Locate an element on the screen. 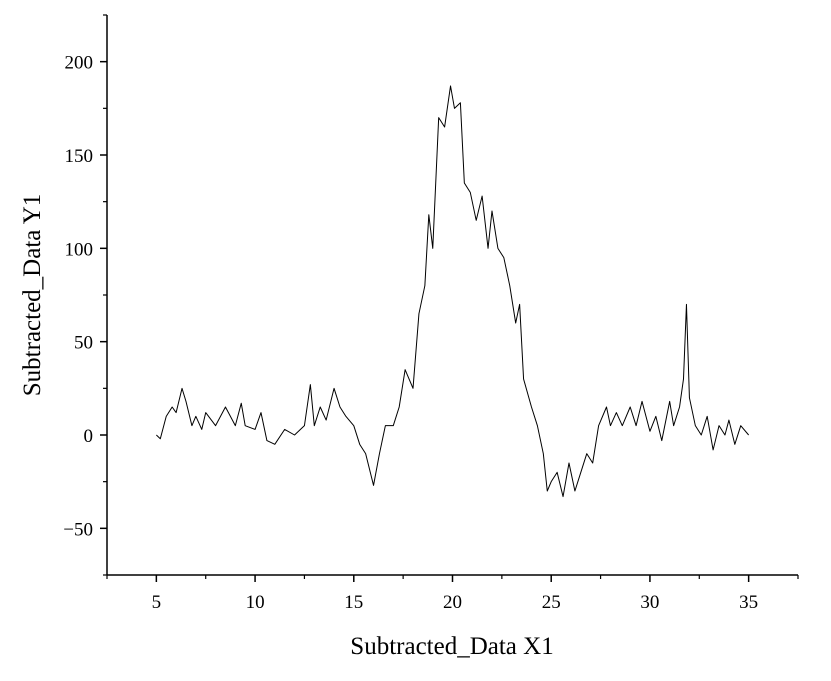  y-tick-label: 100 is located at coordinates (79, 249).